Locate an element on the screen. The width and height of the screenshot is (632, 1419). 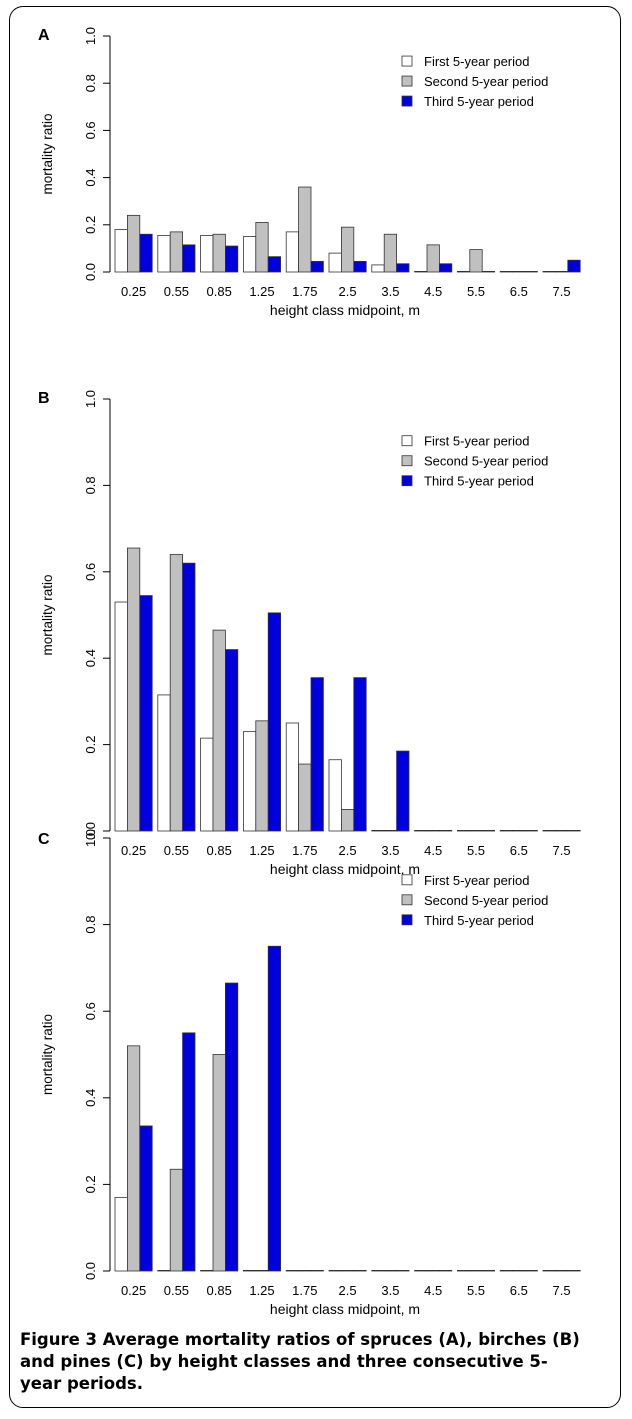
bar-3.5-series-2 is located at coordinates (390, 1271).